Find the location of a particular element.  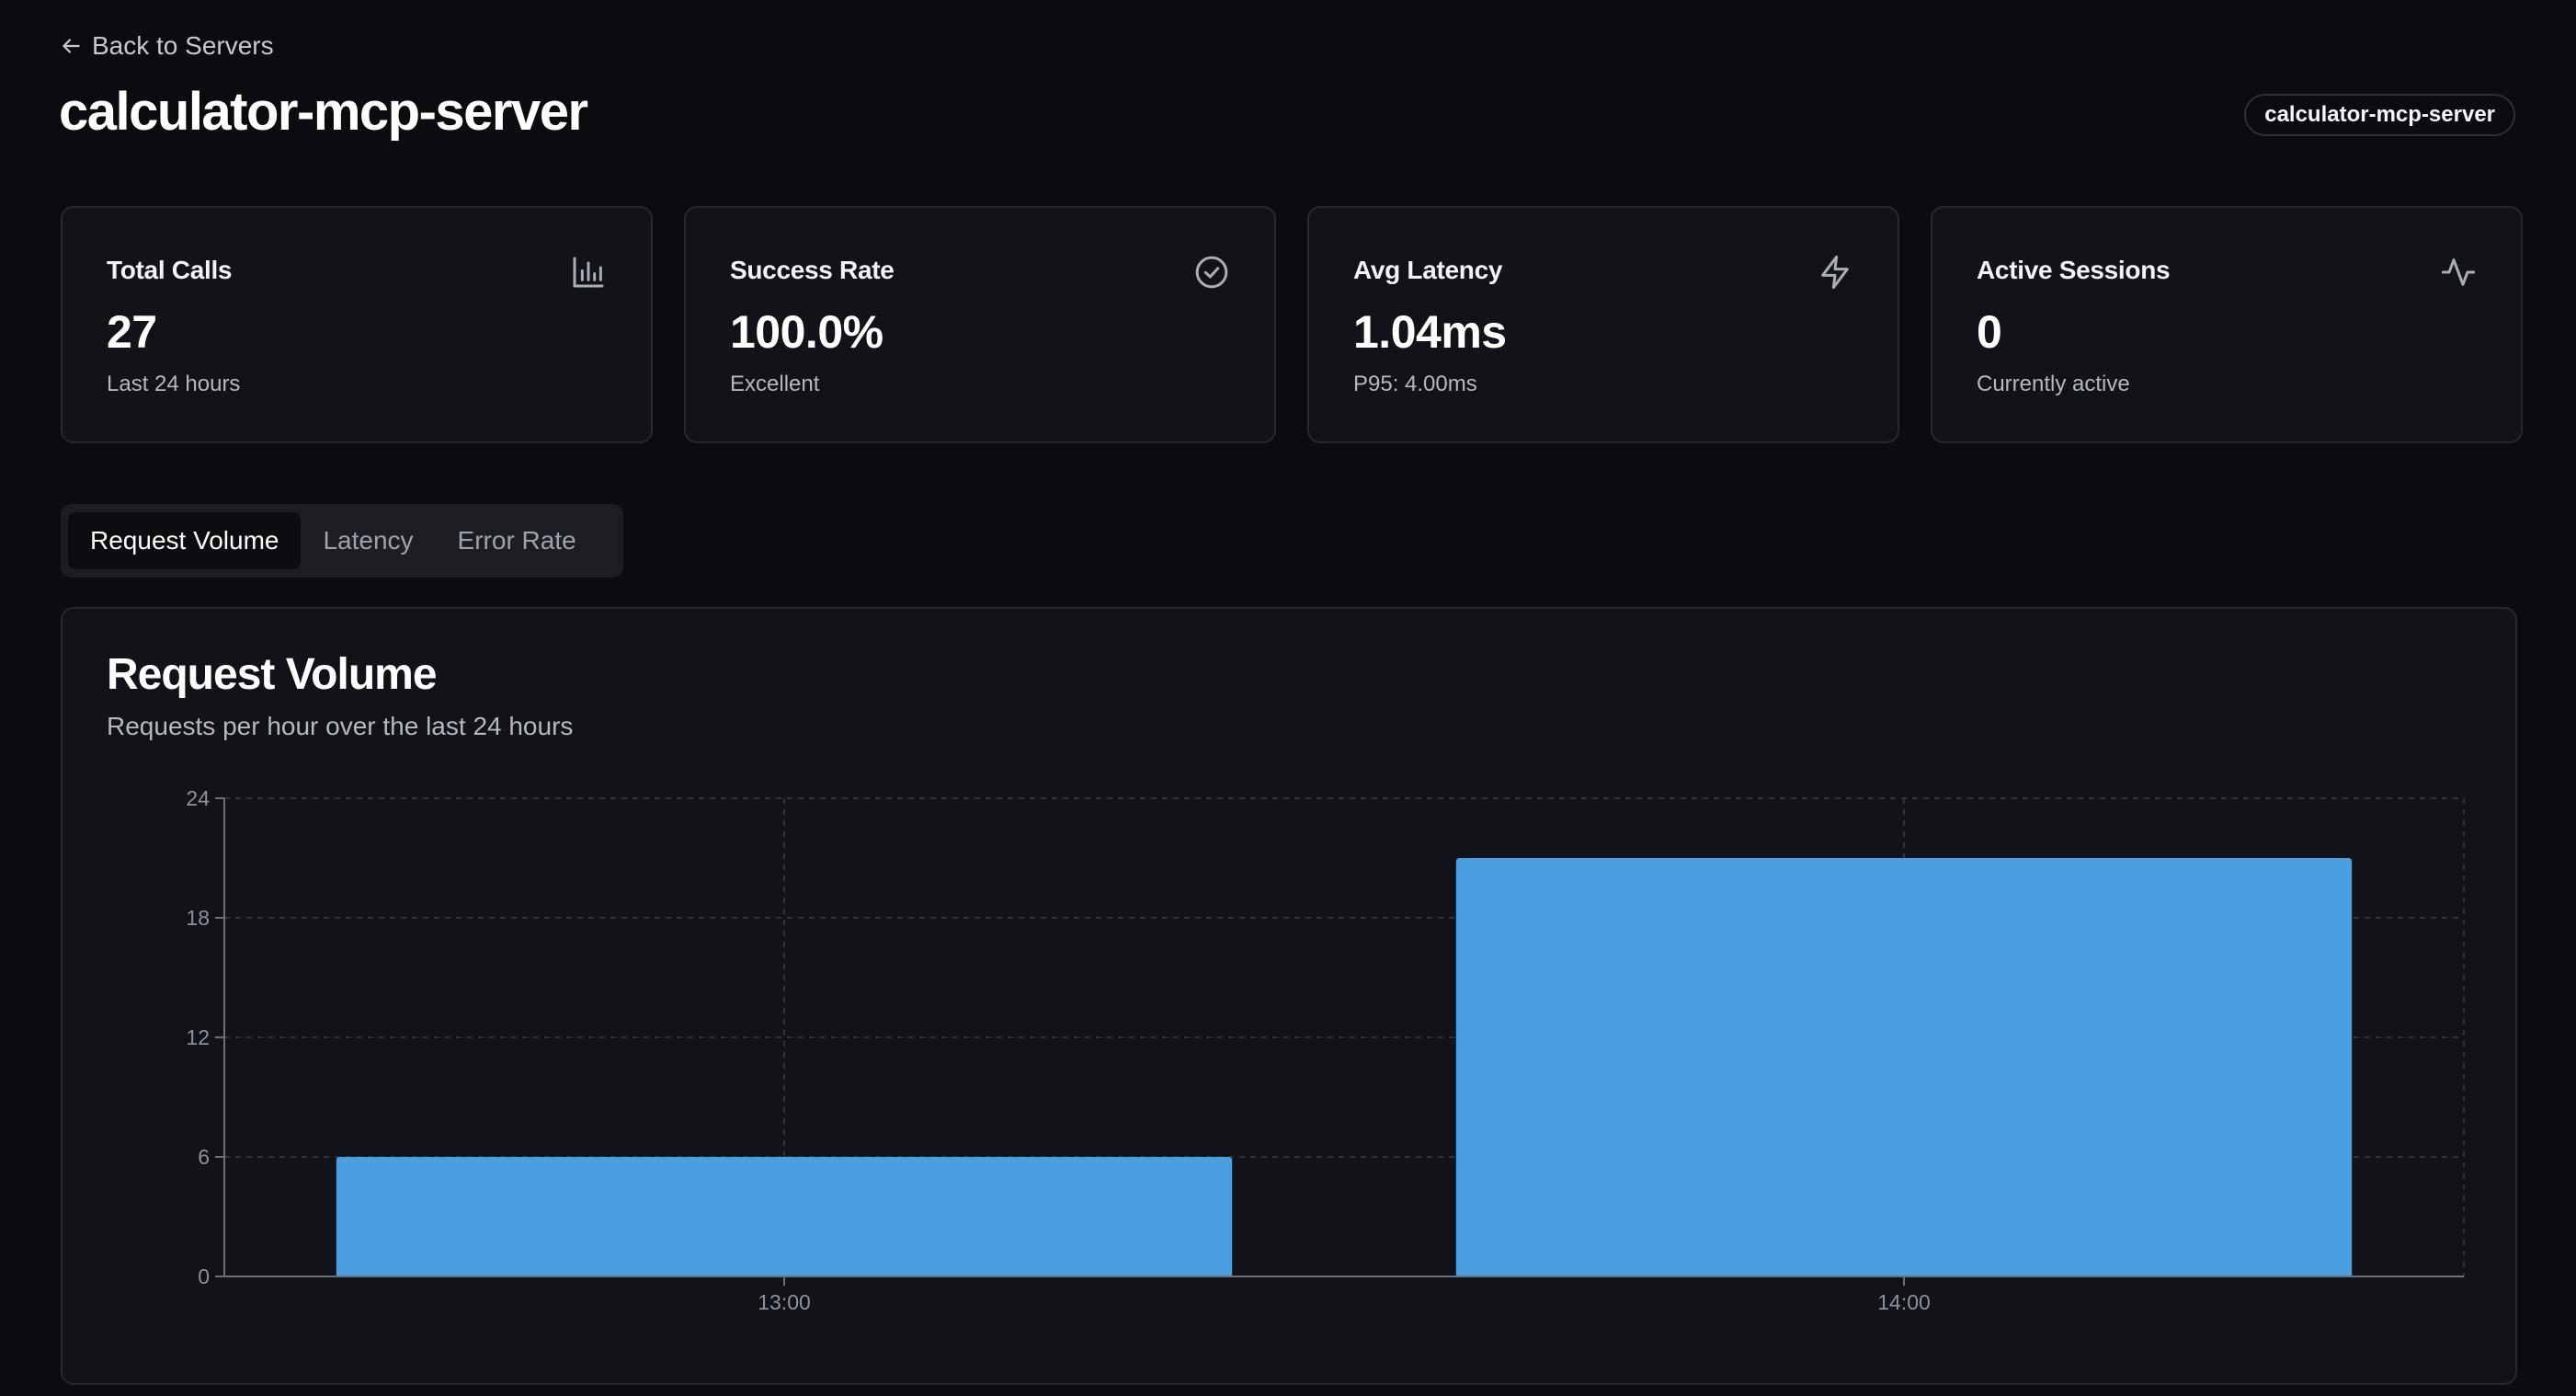

stat-subtext: Excellent is located at coordinates (775, 384).